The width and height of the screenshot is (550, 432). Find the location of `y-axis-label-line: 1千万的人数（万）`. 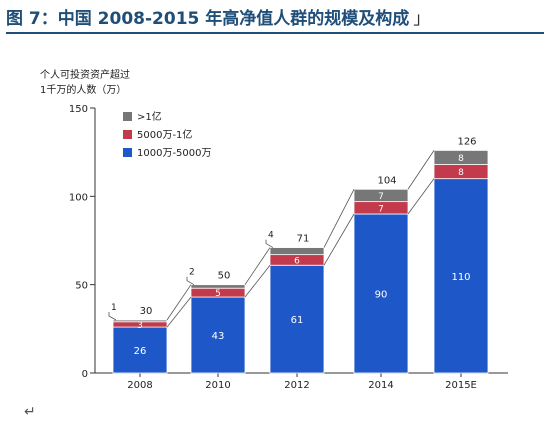

y-axis-label-line: 1千万的人数（万） is located at coordinates (83, 89).